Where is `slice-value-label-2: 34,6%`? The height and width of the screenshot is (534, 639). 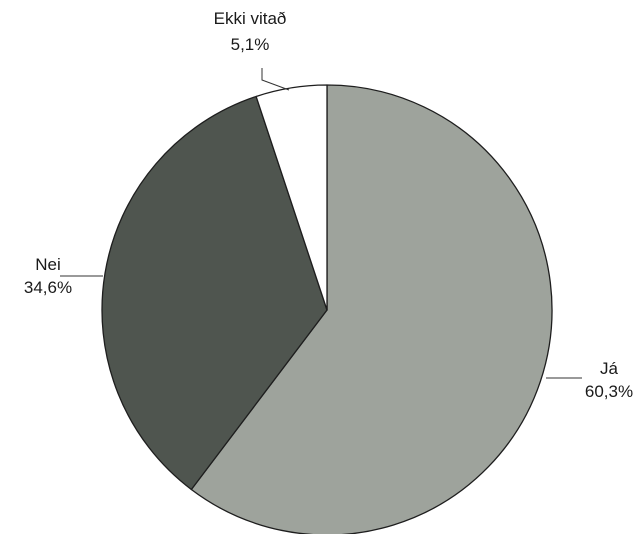
slice-value-label-2: 34,6% is located at coordinates (48, 287).